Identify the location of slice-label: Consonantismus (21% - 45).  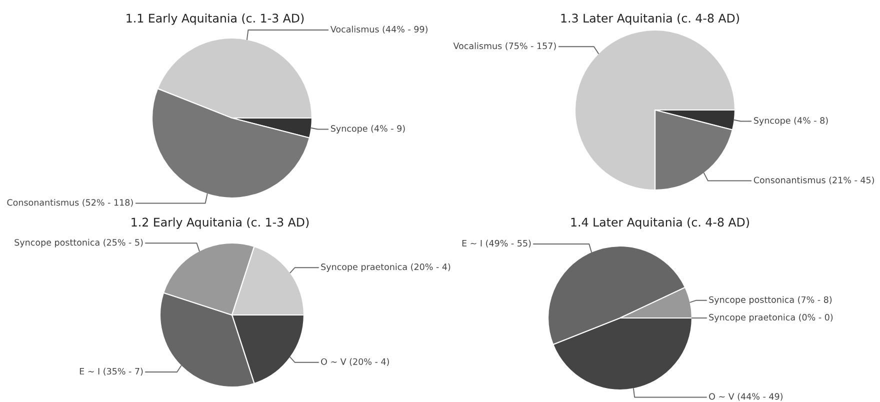
(814, 180).